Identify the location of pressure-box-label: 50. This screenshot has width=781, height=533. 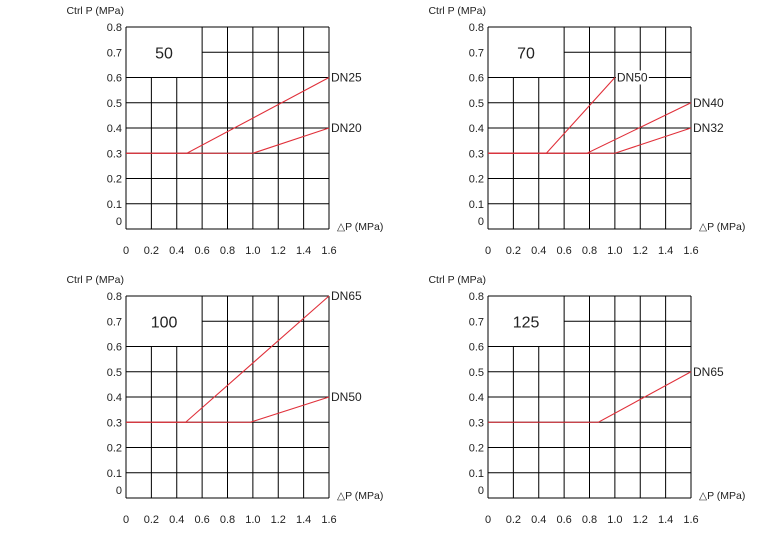
(164, 53).